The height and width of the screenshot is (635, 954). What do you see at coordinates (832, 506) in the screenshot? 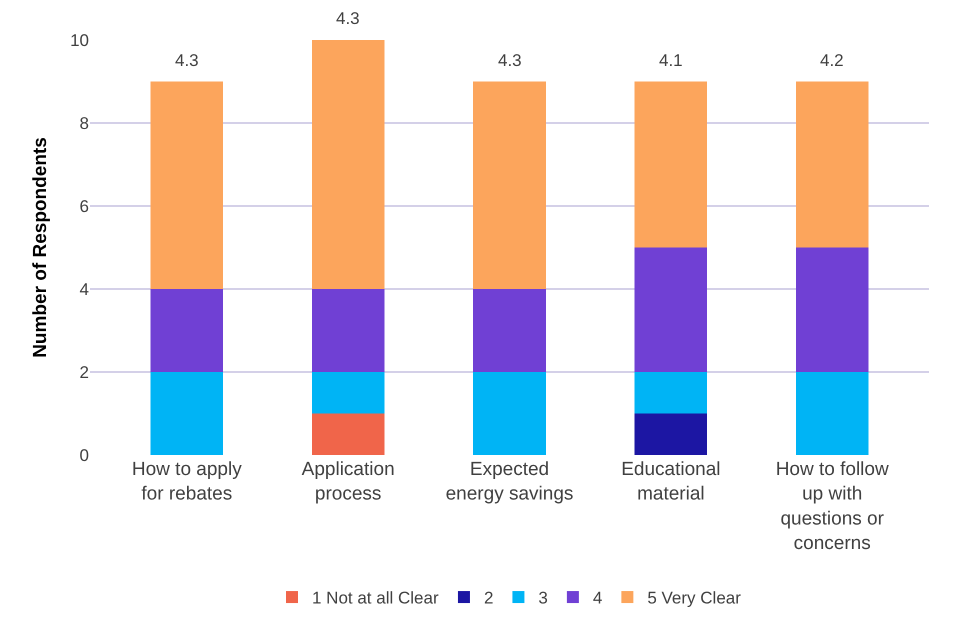
I see `x-tick-label: How to follow up with questions or concerns` at bounding box center [832, 506].